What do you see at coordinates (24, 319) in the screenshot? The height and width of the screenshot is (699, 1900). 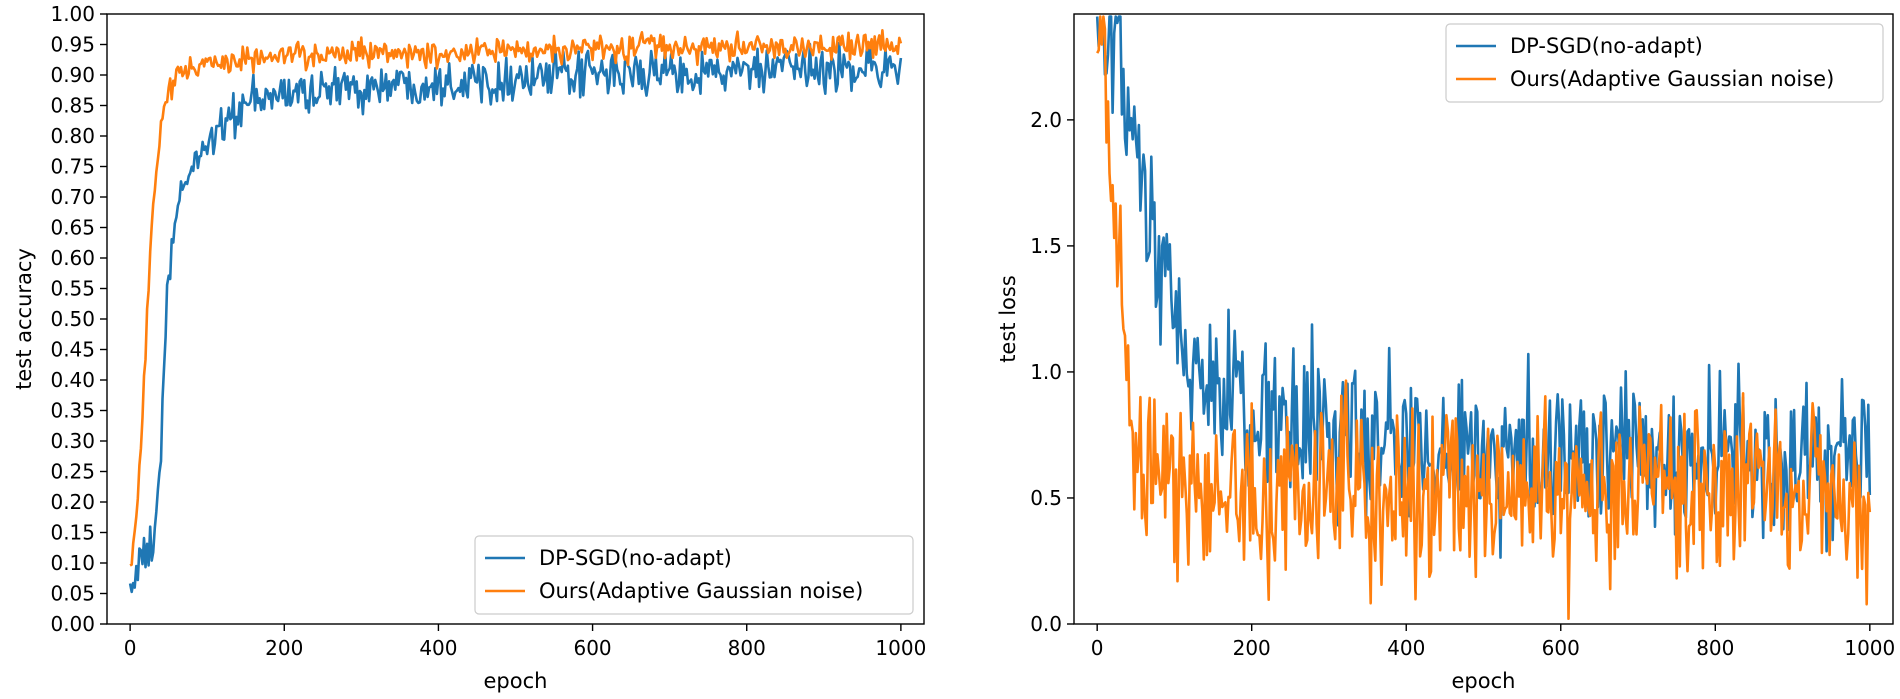 I see `y-axis-label: test accuracy` at bounding box center [24, 319].